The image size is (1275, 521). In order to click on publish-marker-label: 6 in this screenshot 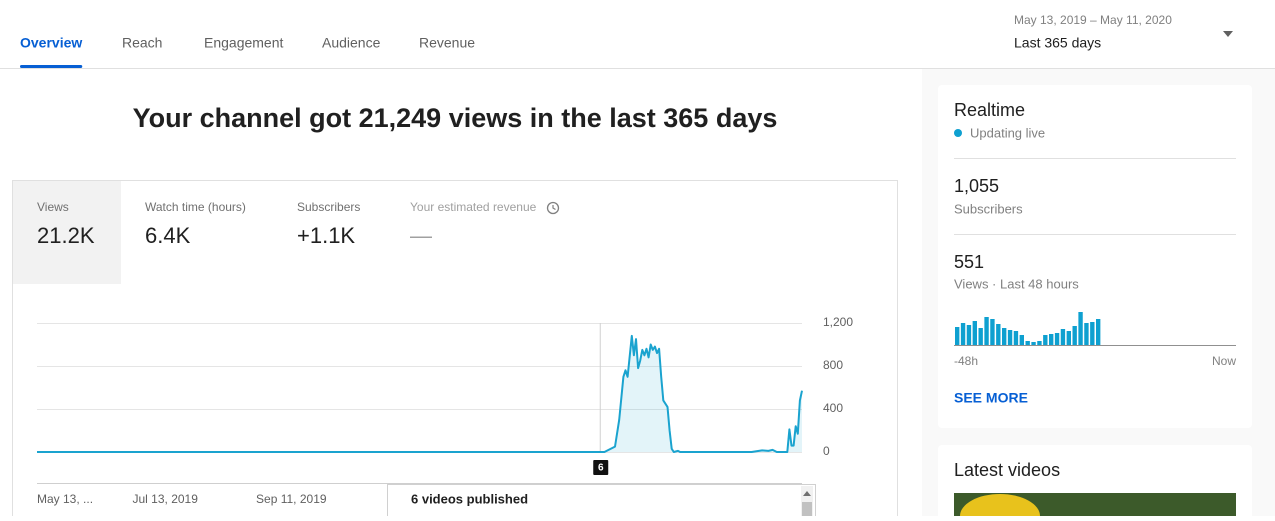, I will do `click(601, 468)`.